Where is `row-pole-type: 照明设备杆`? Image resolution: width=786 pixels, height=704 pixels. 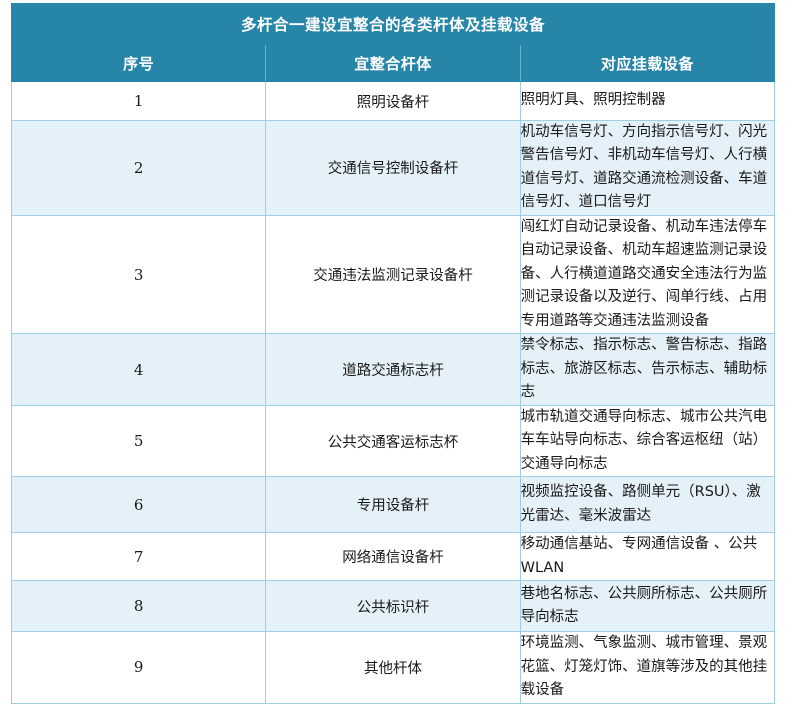 row-pole-type: 照明设备杆 is located at coordinates (393, 101).